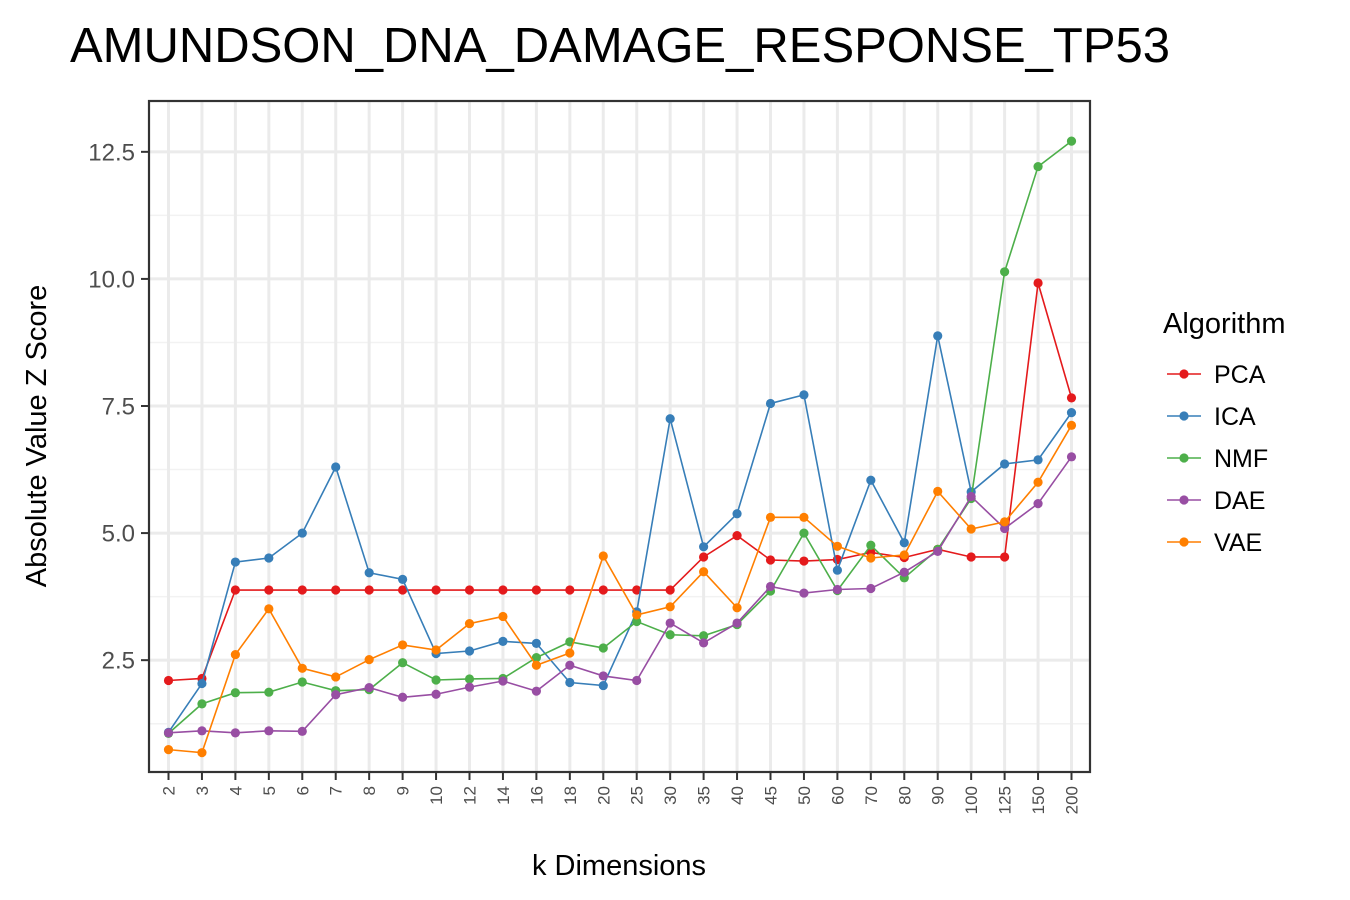 The width and height of the screenshot is (1350, 900). What do you see at coordinates (871, 795) in the screenshot?
I see `x-tick-label: 70` at bounding box center [871, 795].